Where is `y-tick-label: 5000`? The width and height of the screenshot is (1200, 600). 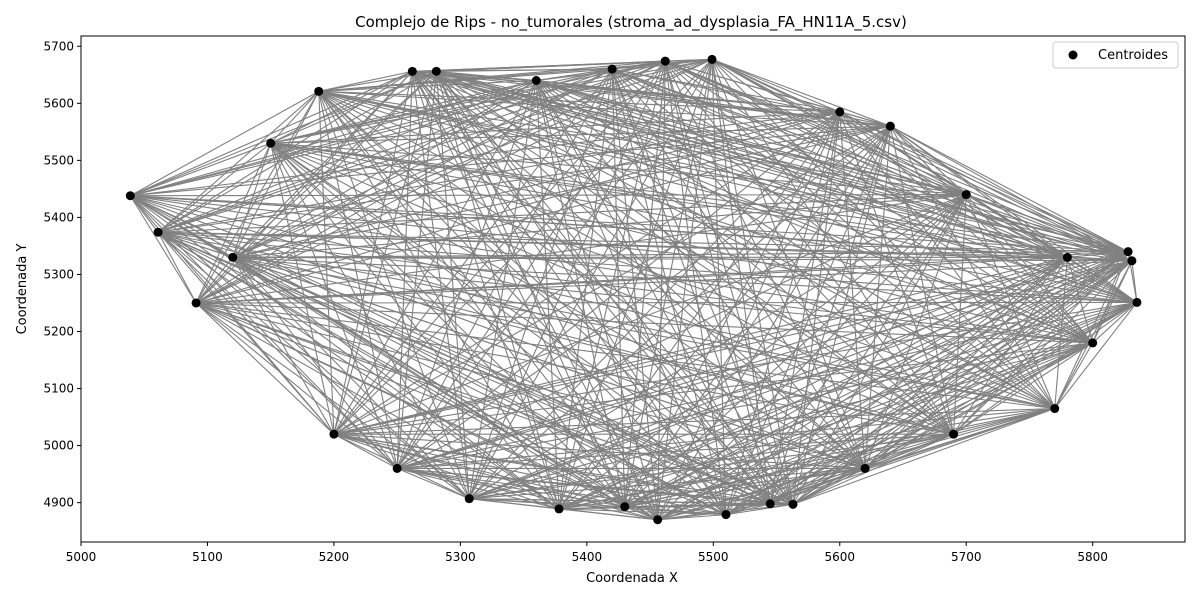 y-tick-label: 5000 is located at coordinates (58, 446).